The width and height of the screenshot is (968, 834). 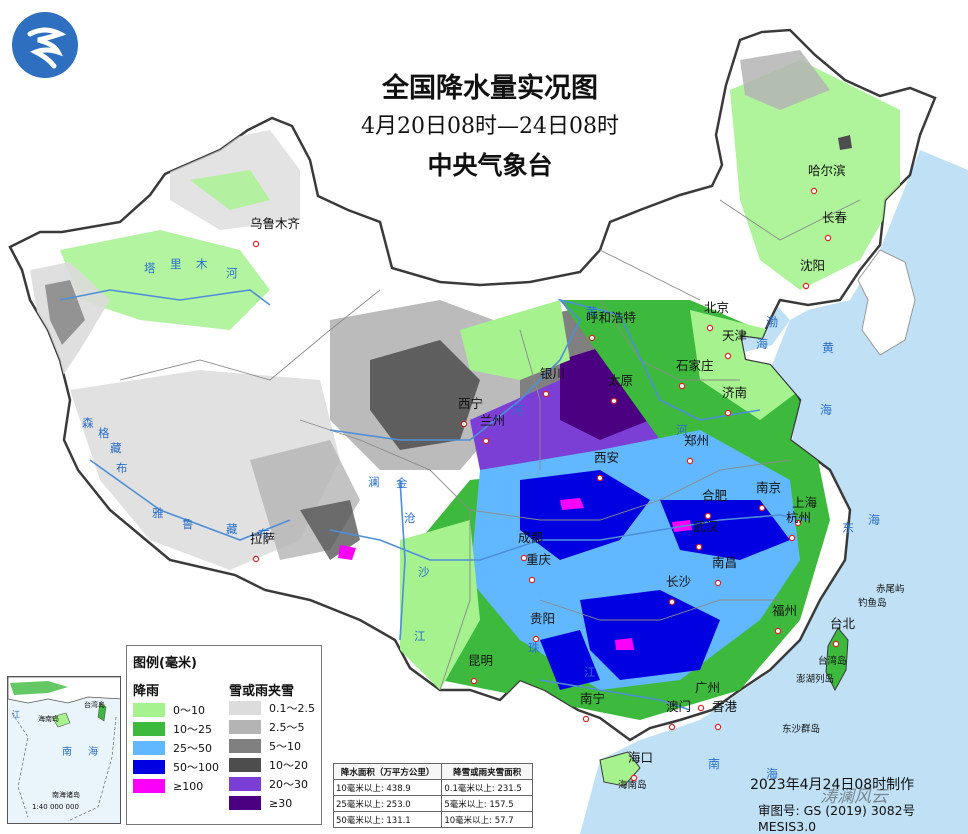 What do you see at coordinates (812, 274) in the screenshot?
I see `city-marker: 沈阳` at bounding box center [812, 274].